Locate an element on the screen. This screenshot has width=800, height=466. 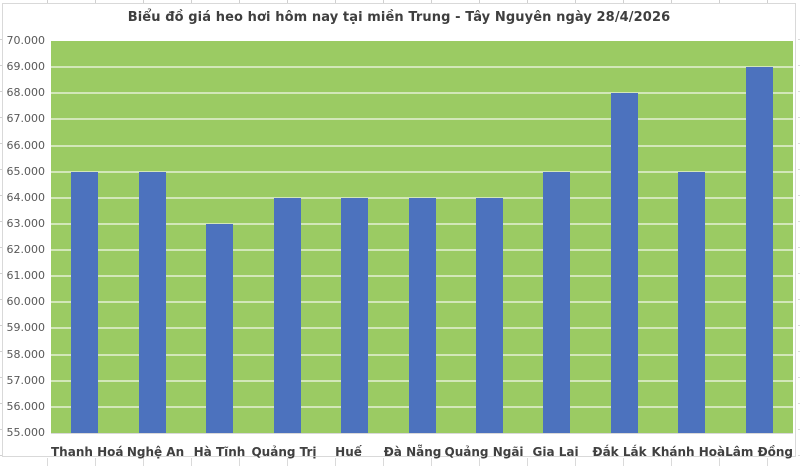
y-axis-tick-label: 62.000 is located at coordinates (26, 250).